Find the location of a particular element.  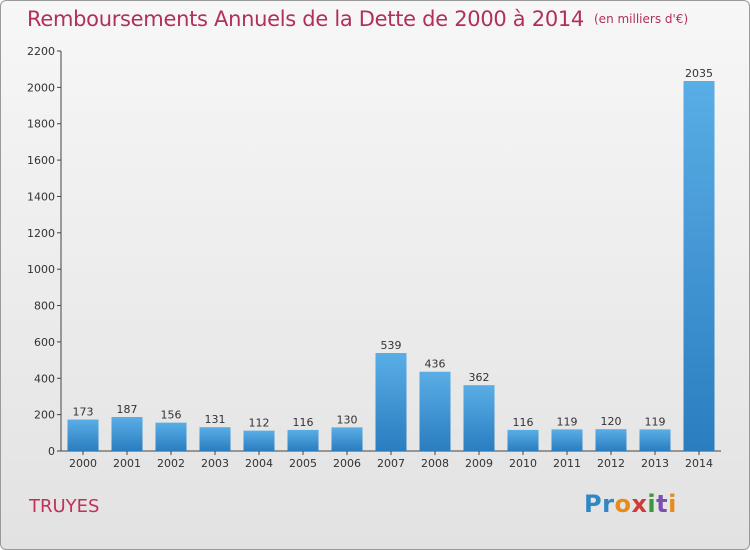

y-tick-label: 2200 is located at coordinates (41, 51).